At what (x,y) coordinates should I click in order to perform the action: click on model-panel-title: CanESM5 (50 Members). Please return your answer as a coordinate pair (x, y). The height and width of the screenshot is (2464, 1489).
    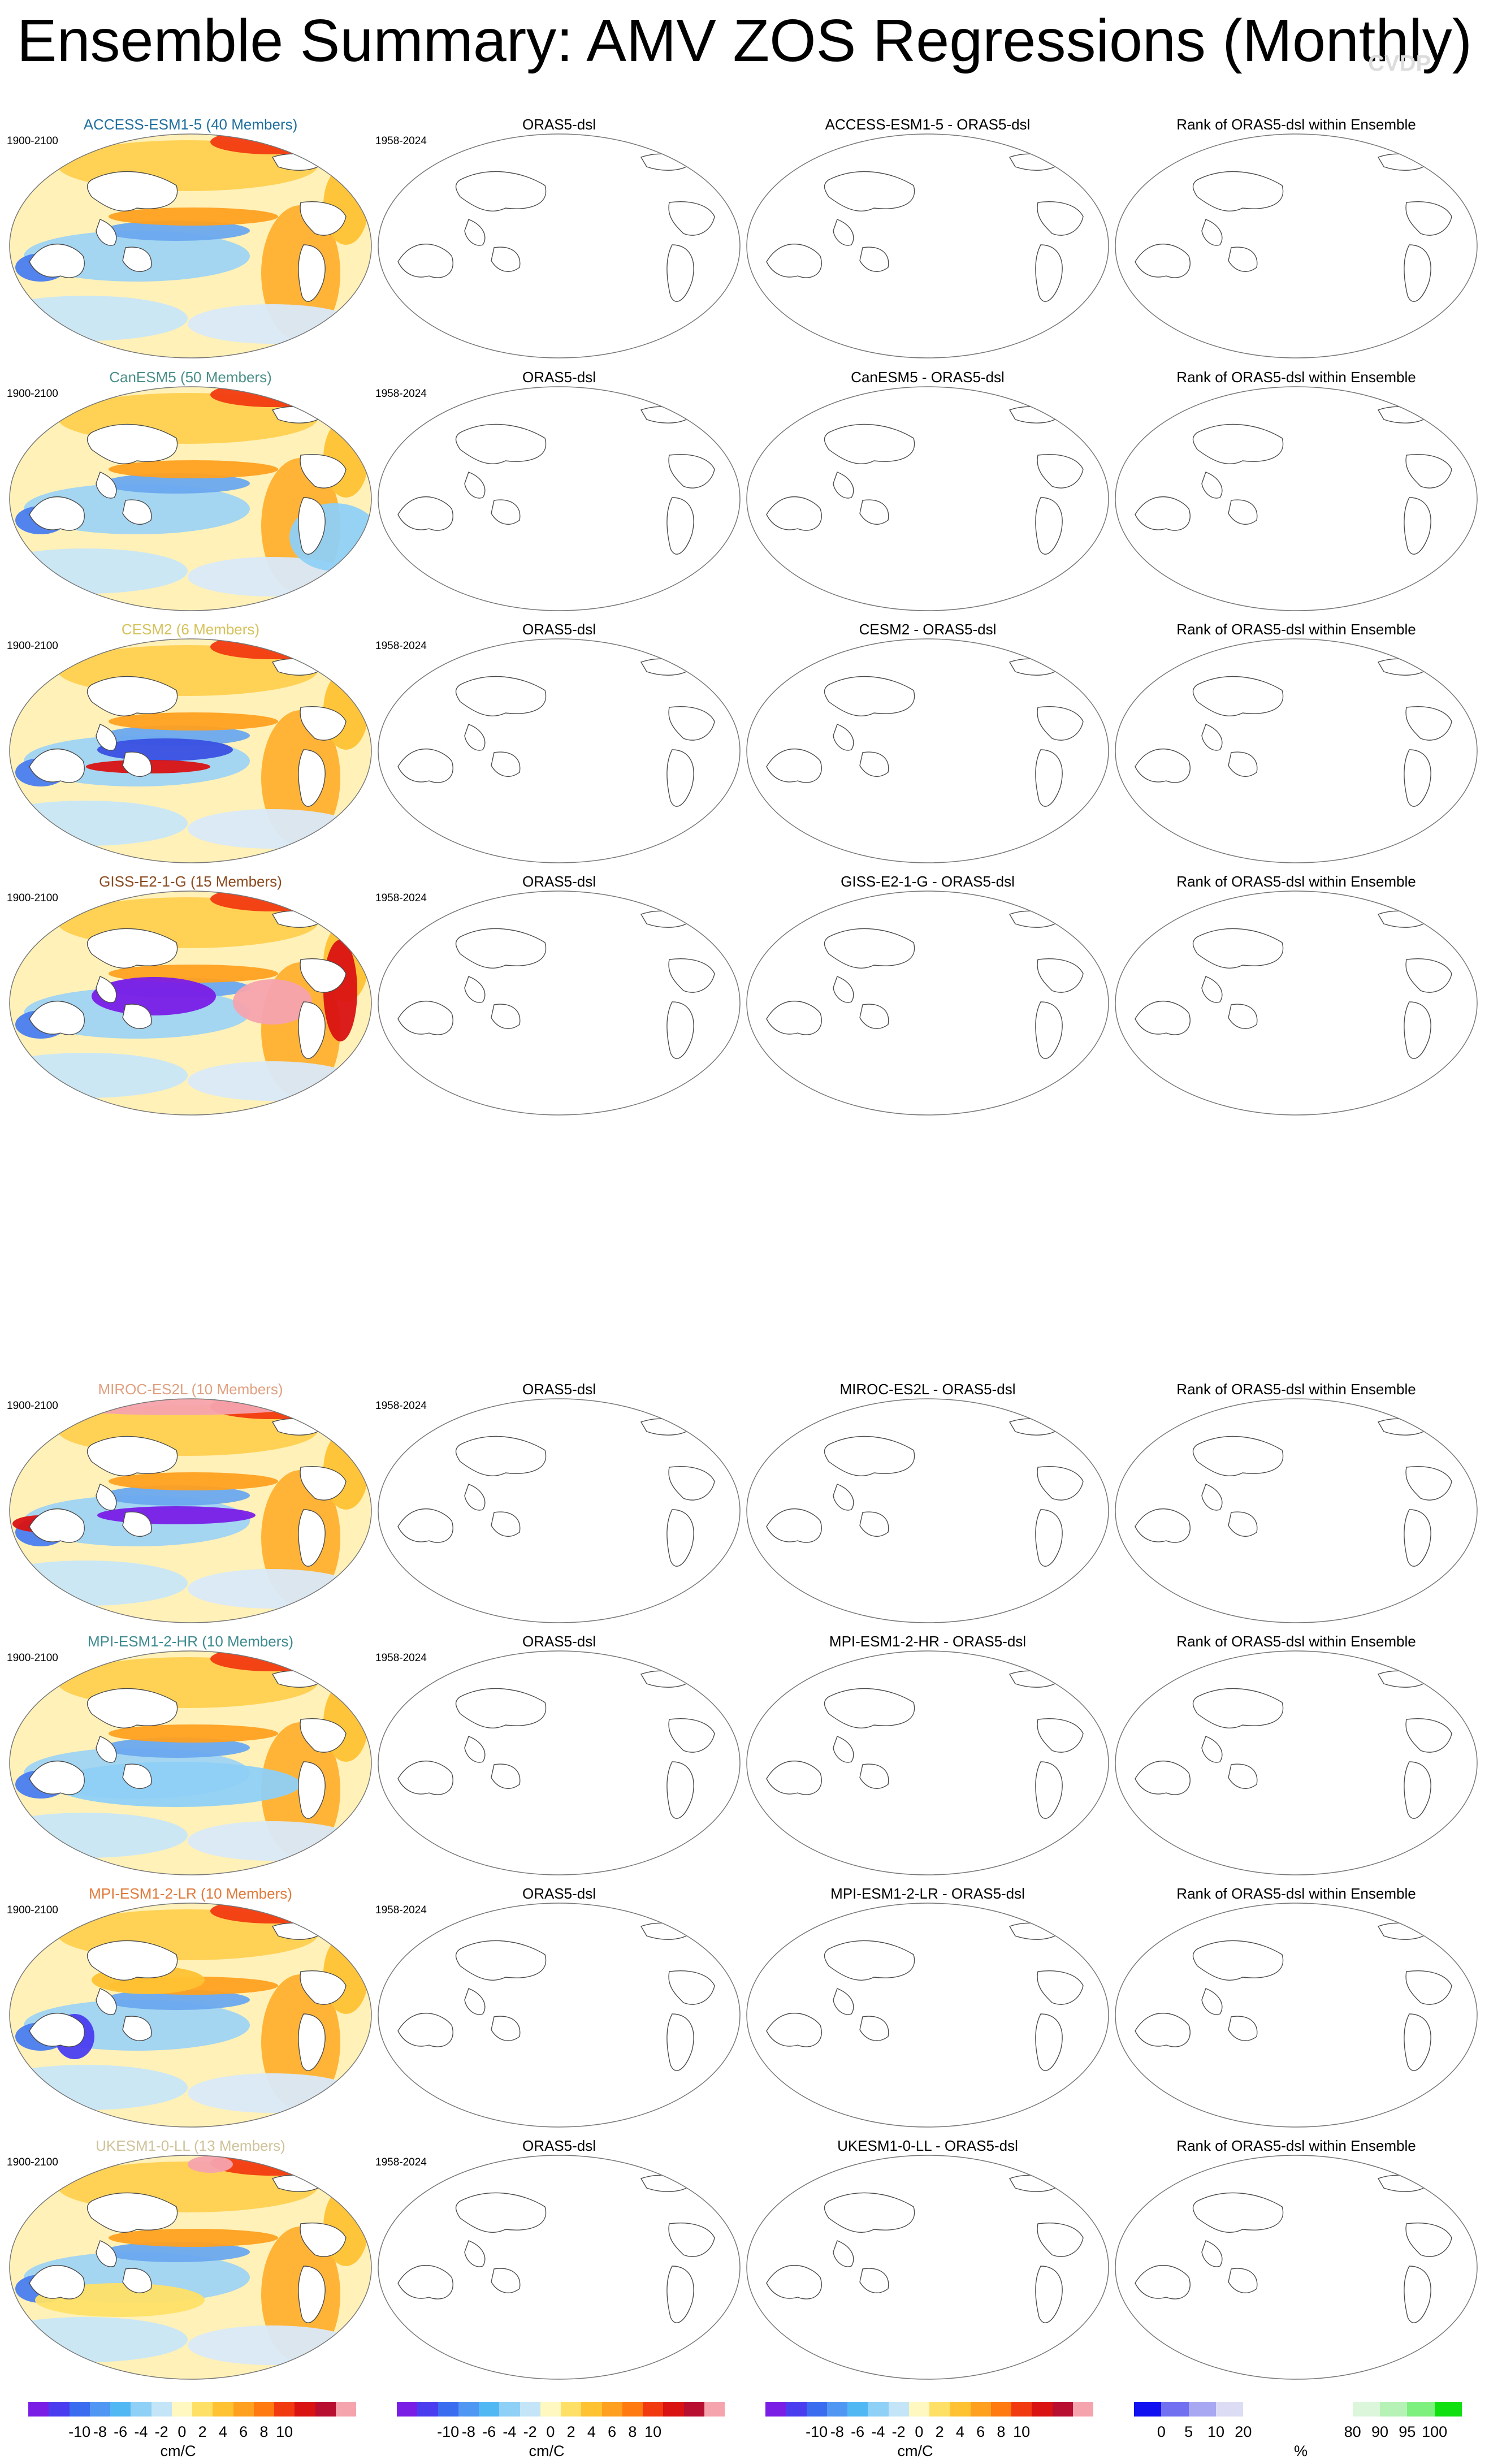
    Looking at the image, I should click on (190, 377).